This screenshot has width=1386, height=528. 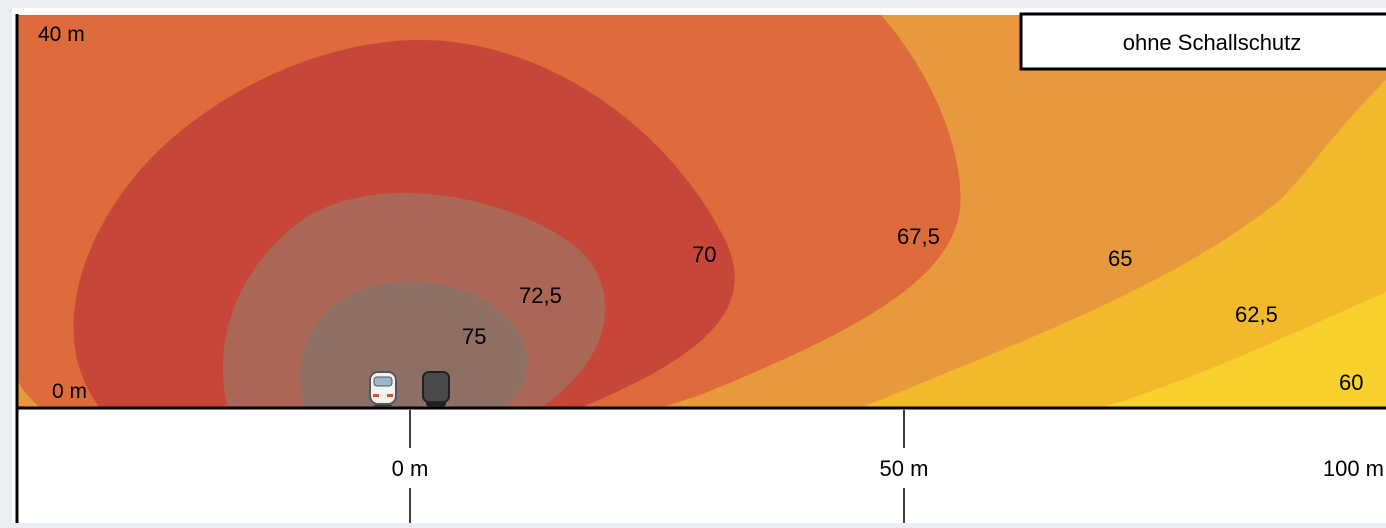 What do you see at coordinates (61, 34) in the screenshot?
I see `y-tick-label-40: 40 m` at bounding box center [61, 34].